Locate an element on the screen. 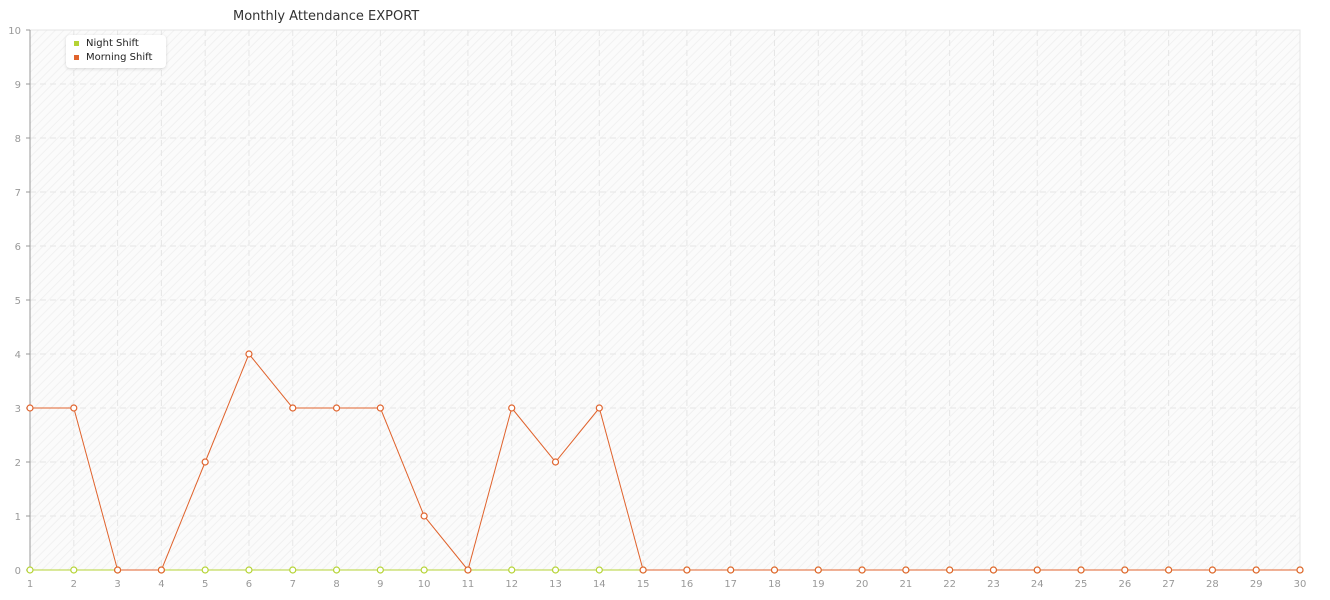 This screenshot has width=1330, height=600. x-tick-label: 30 is located at coordinates (1300, 584).